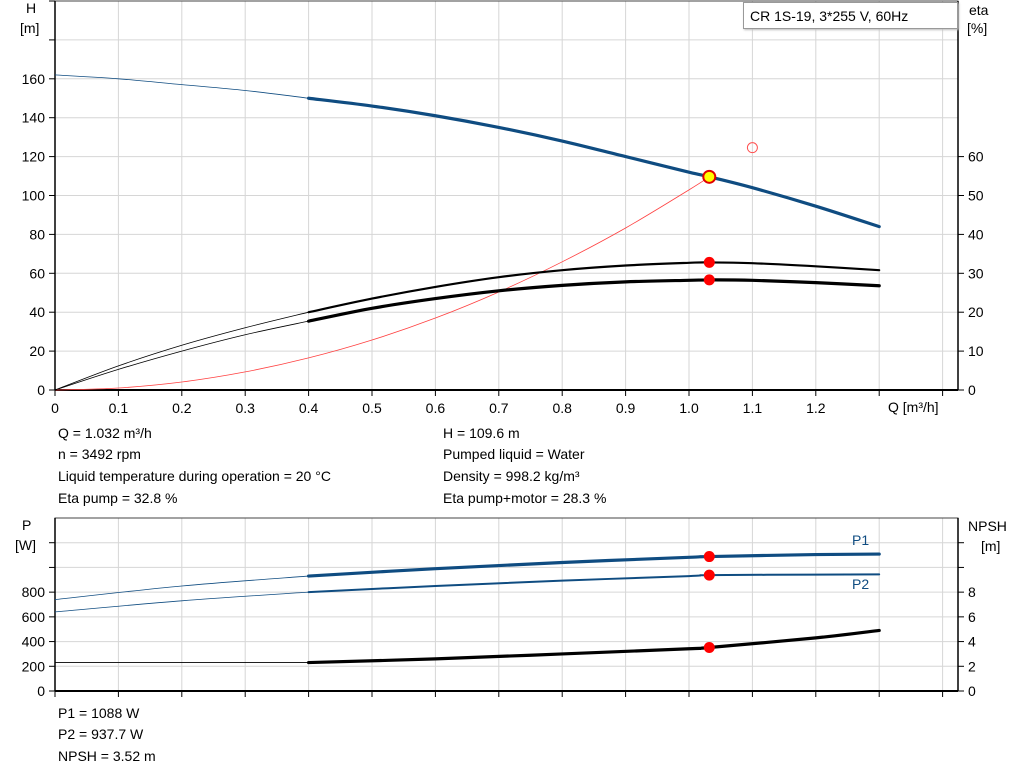 Image resolution: width=1024 pixels, height=781 pixels. Describe the element at coordinates (499, 408) in the screenshot. I see `x-tick-label: 0.7` at that location.